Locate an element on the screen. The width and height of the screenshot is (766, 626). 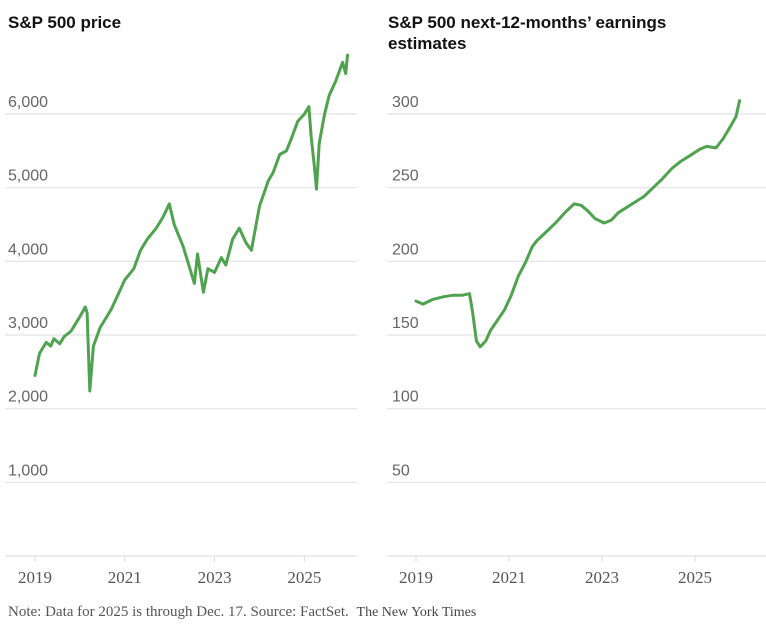
right-x-tick-label: 2025 is located at coordinates (695, 577).